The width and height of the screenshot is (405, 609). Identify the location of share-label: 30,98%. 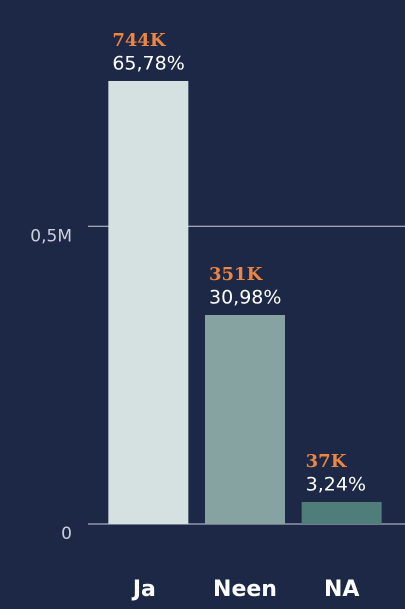
(245, 297).